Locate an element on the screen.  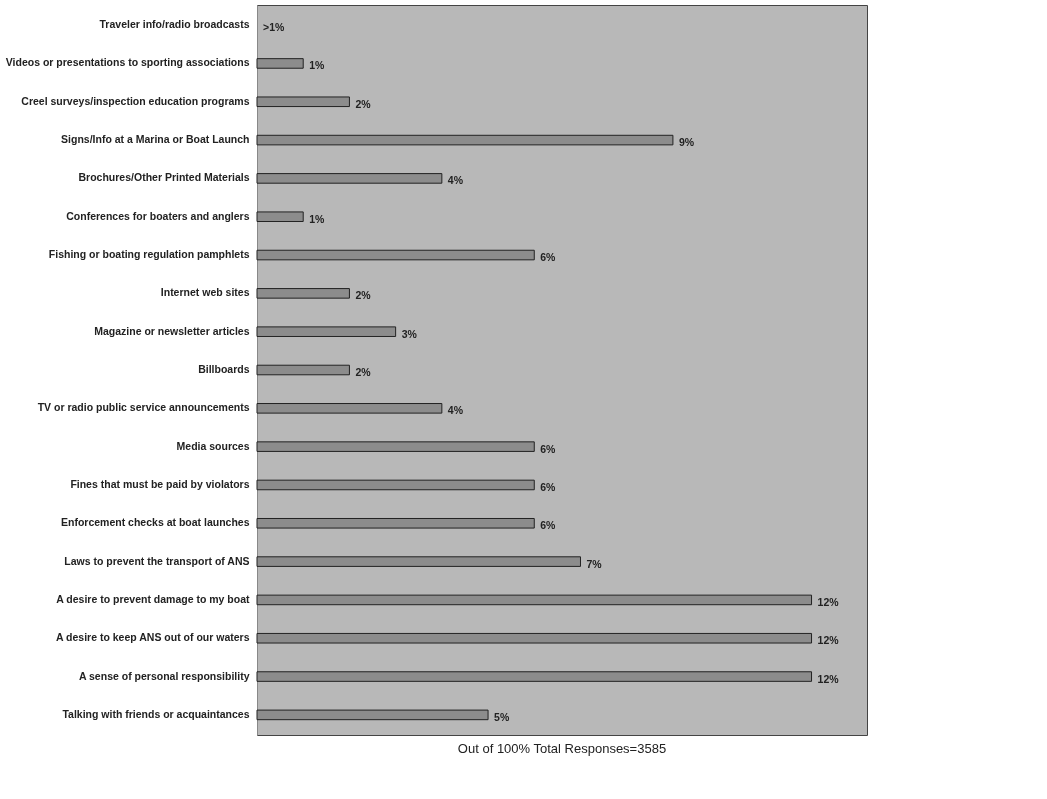
y-tick-label: Magazine or newsletter articles is located at coordinates (172, 330).